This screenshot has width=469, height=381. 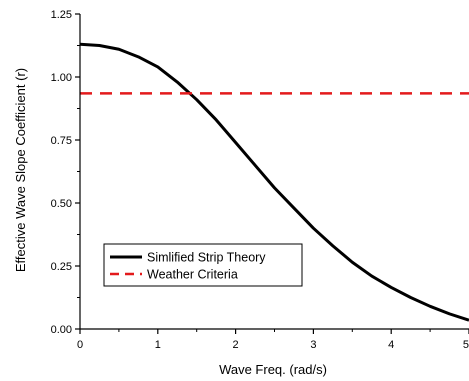 What do you see at coordinates (236, 345) in the screenshot?
I see `x-tick-label: 2` at bounding box center [236, 345].